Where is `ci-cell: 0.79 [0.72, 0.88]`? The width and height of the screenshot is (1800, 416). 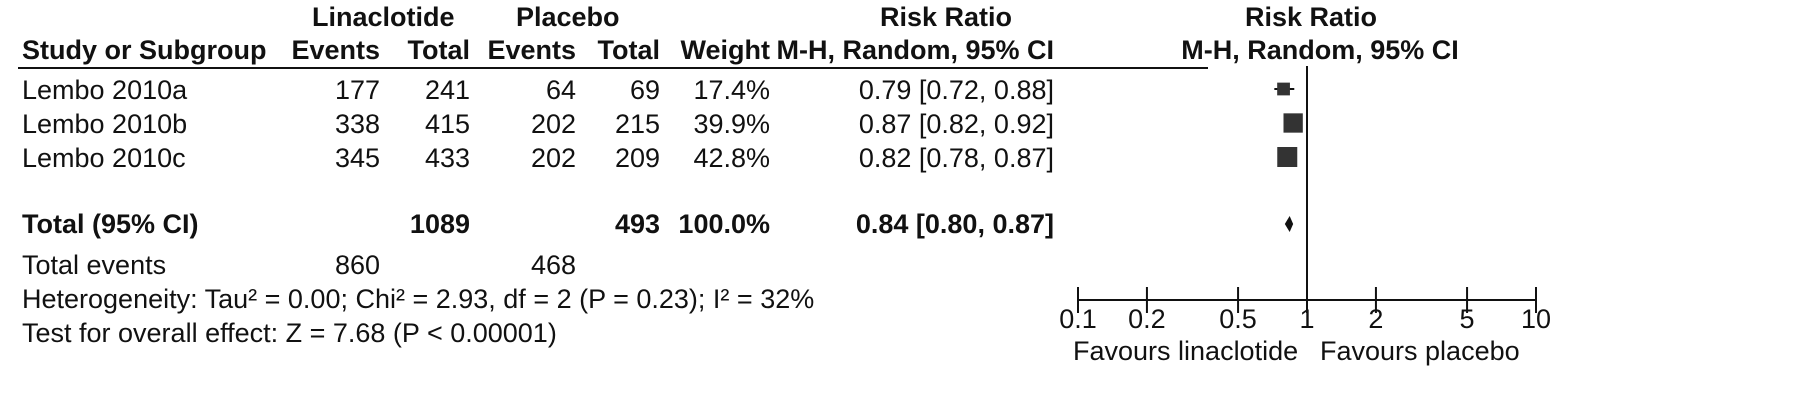
ci-cell: 0.79 [0.72, 0.88] is located at coordinates (956, 90).